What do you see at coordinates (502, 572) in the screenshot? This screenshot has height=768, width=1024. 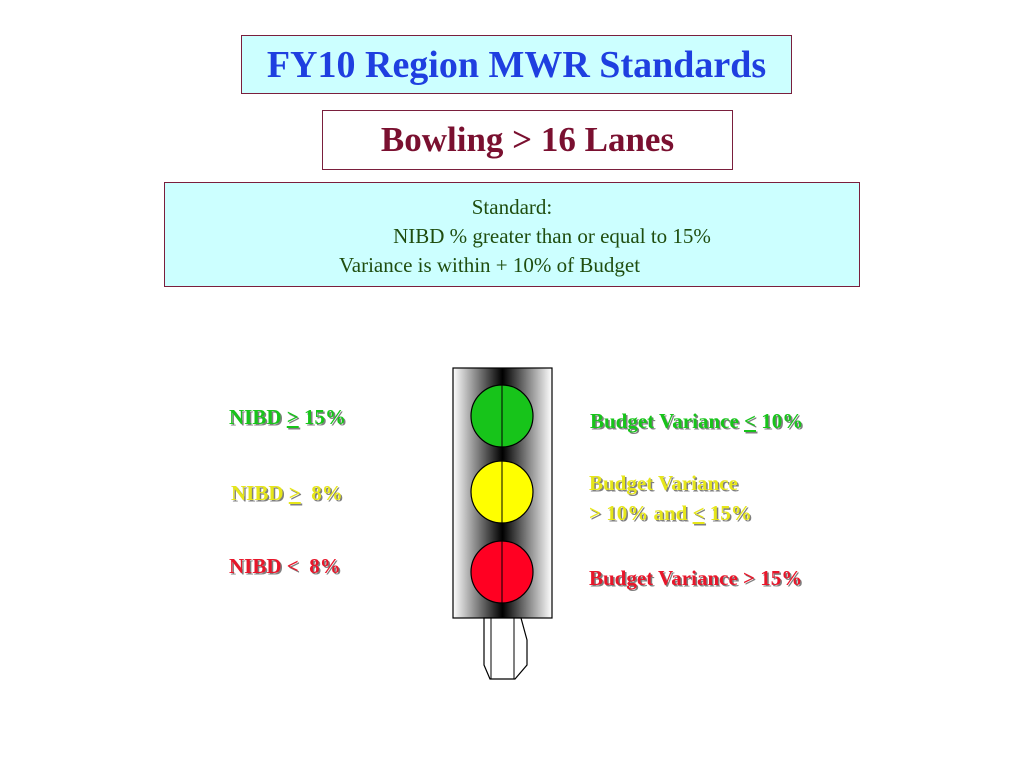 I see `red-lamp` at bounding box center [502, 572].